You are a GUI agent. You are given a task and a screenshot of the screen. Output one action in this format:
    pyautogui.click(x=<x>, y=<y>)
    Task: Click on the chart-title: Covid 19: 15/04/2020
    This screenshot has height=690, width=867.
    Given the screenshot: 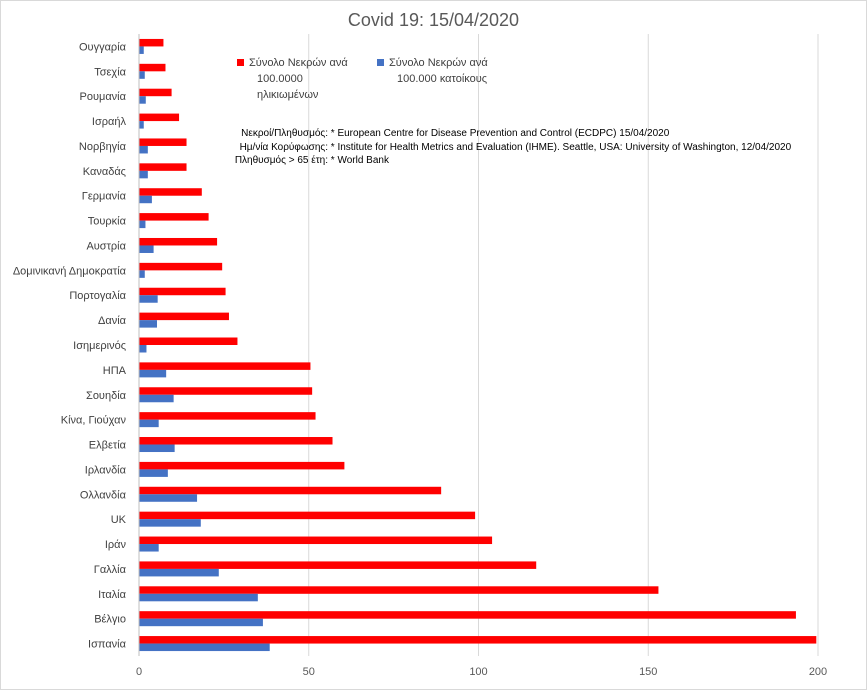 What is the action you would take?
    pyautogui.click(x=433, y=20)
    